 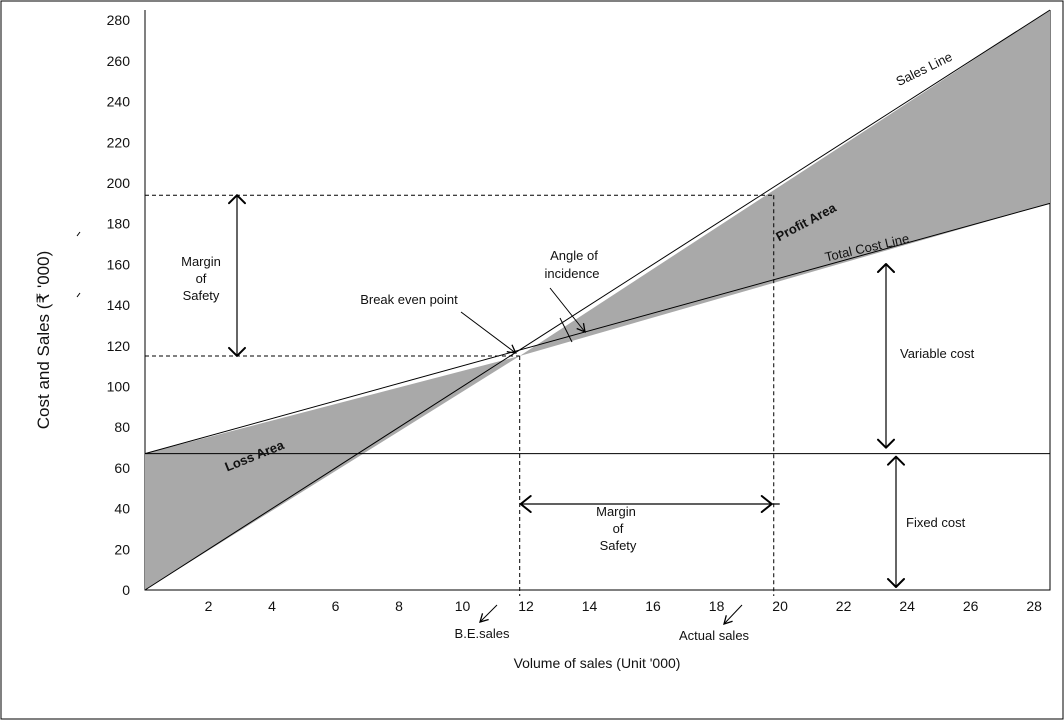 What do you see at coordinates (567, 310) in the screenshot?
I see `angle-of-incidence-pointer-line` at bounding box center [567, 310].